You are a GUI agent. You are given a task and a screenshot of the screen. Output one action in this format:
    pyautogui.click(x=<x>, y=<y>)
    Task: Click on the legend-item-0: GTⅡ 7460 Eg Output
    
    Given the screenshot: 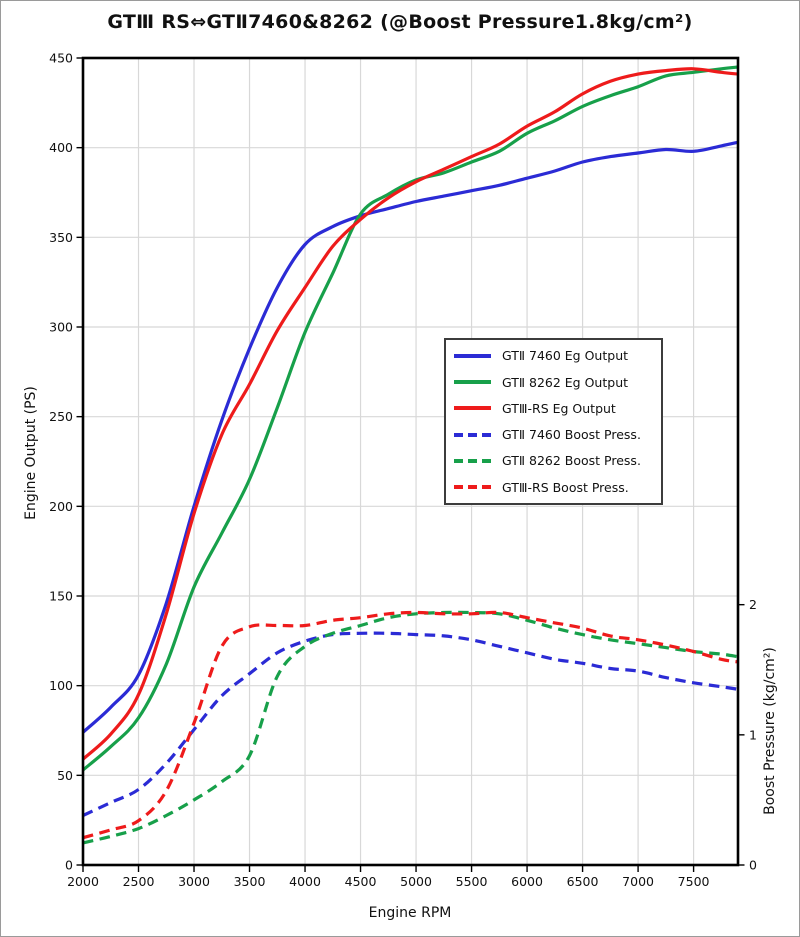 What is the action you would take?
    pyautogui.click(x=553, y=355)
    